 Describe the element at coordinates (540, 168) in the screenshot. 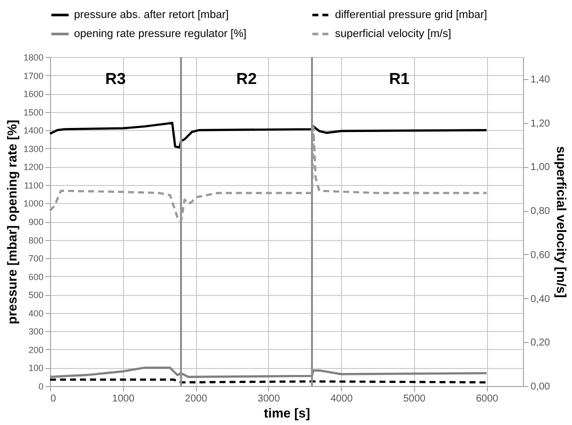

I see `y2-tick-label: 1,00` at that location.